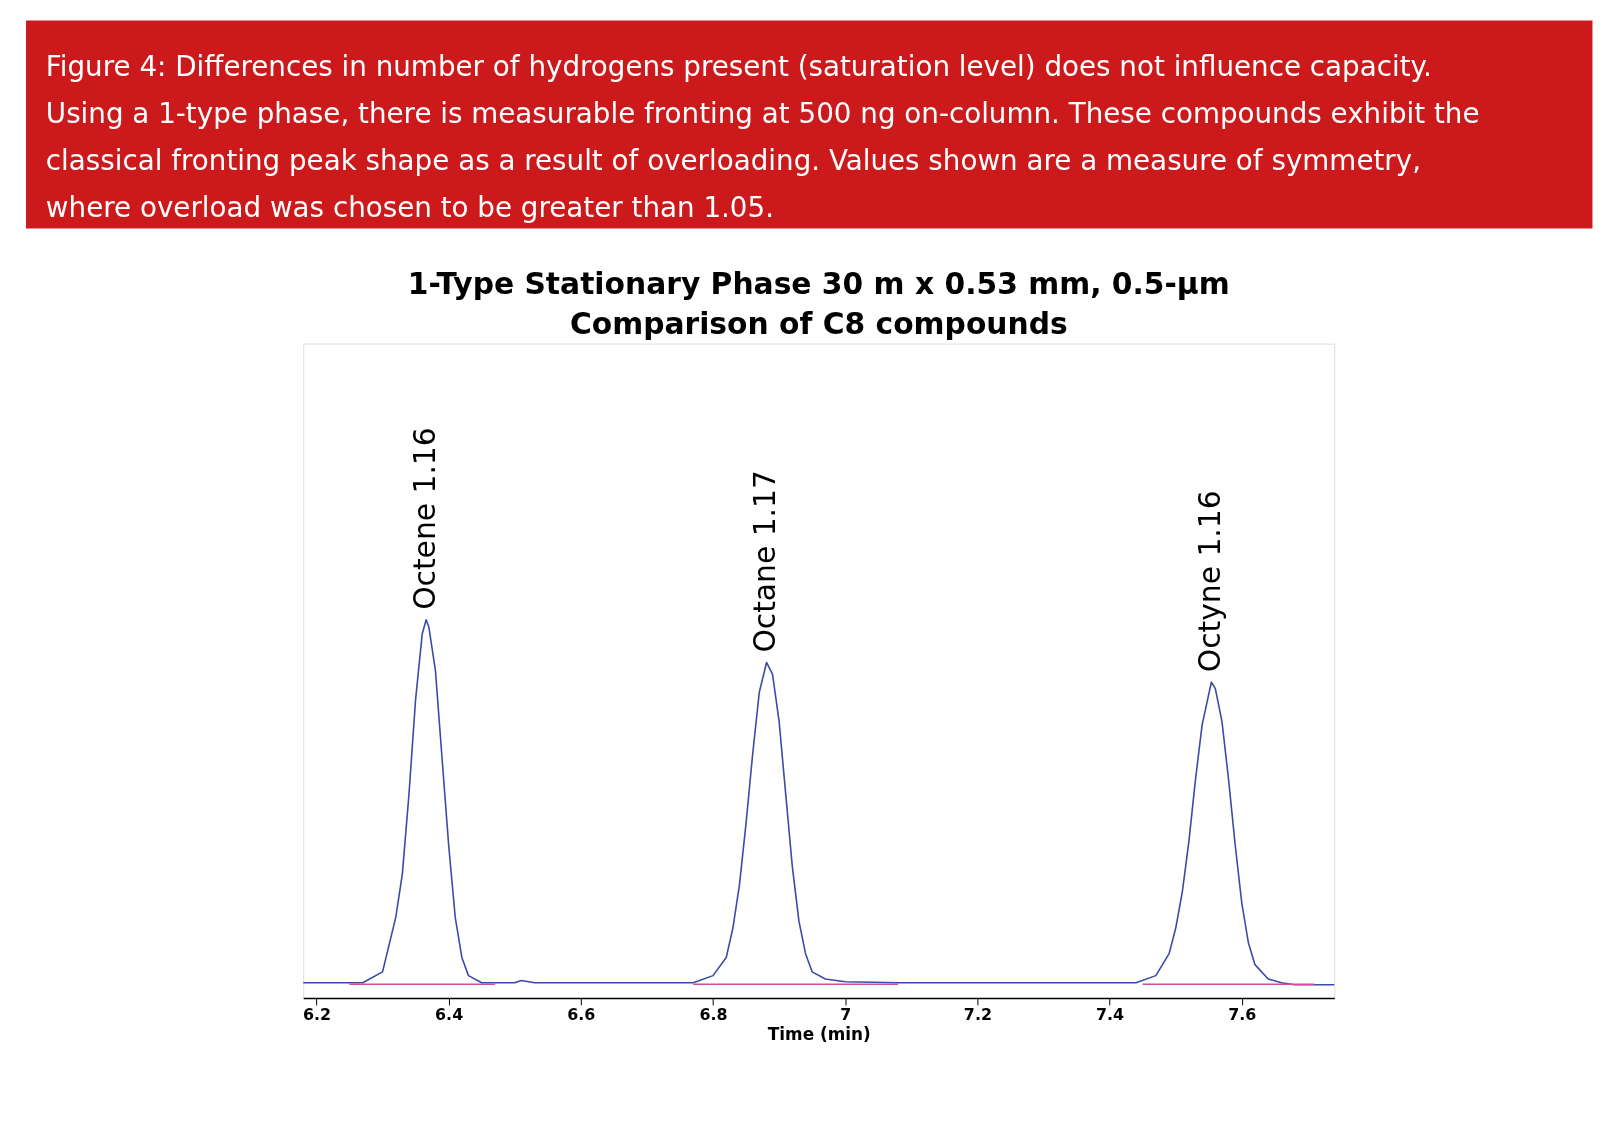 This screenshot has height=1138, width=1618. I want to click on x-tick-label: 6.2, so click(316, 1015).